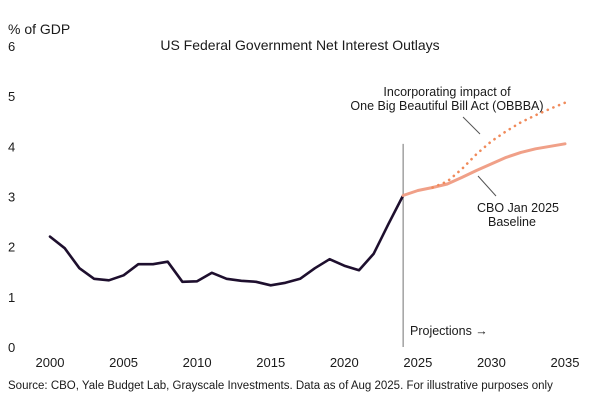 Image resolution: width=600 pixels, height=405 pixels. Describe the element at coordinates (11, 247) in the screenshot. I see `y-tick-label: 2` at that location.